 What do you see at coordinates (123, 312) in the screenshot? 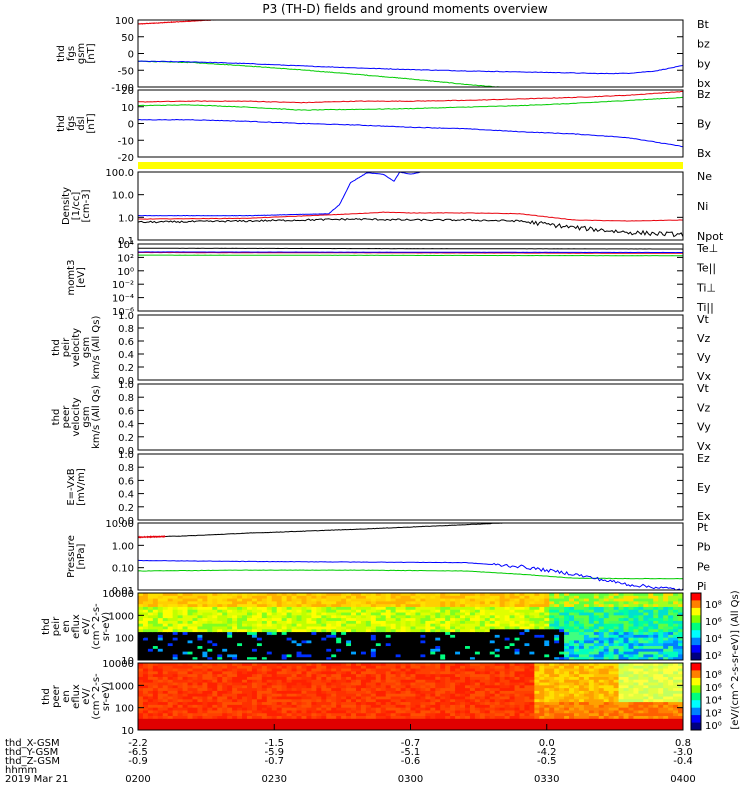
I see `y-tick-label: 10⁻⁶` at bounding box center [123, 312].